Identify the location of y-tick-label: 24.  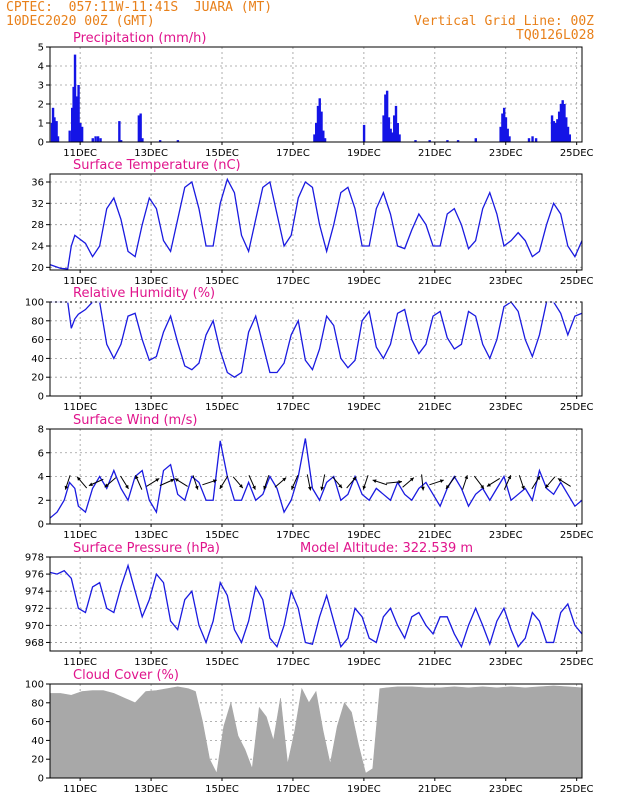
(37, 247).